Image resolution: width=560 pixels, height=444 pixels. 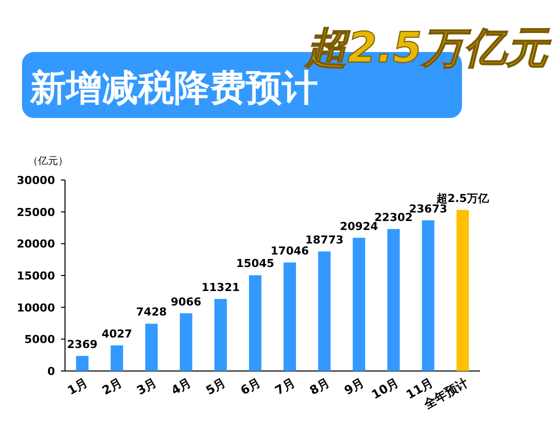 I want to click on y-axis-title: （亿元）, so click(x=48, y=161).